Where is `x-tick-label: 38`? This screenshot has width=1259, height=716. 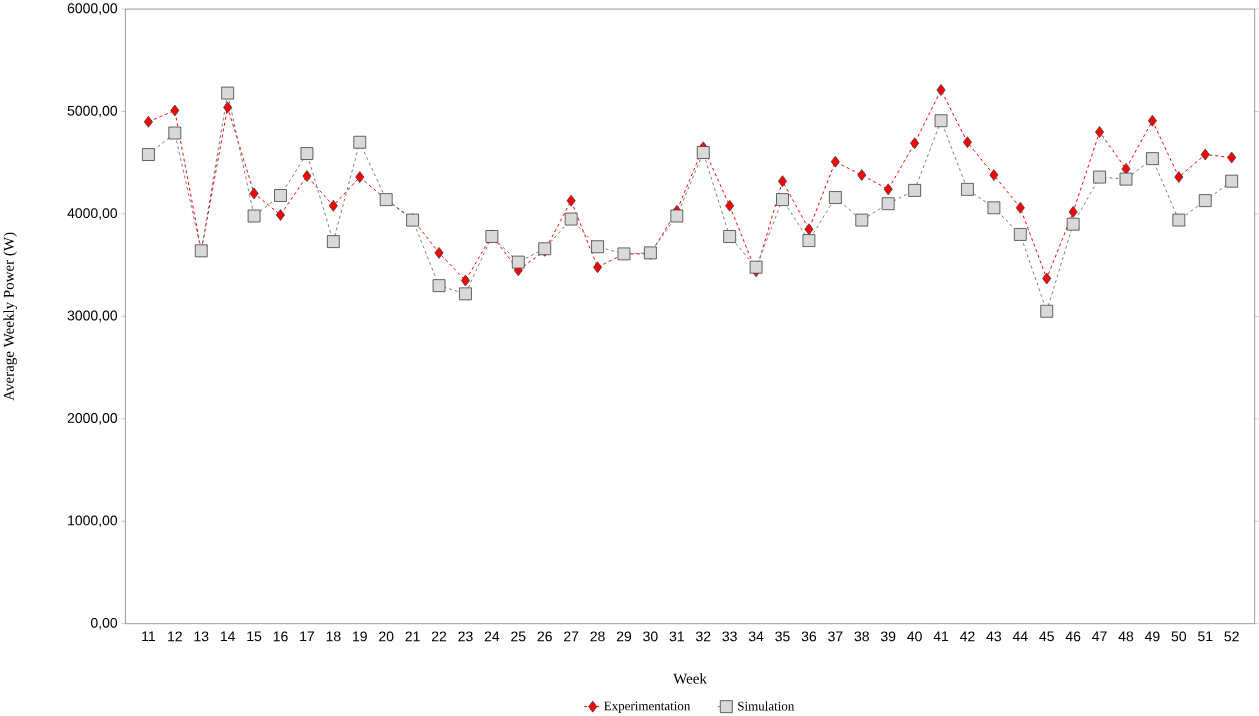 x-tick-label: 38 is located at coordinates (861, 636).